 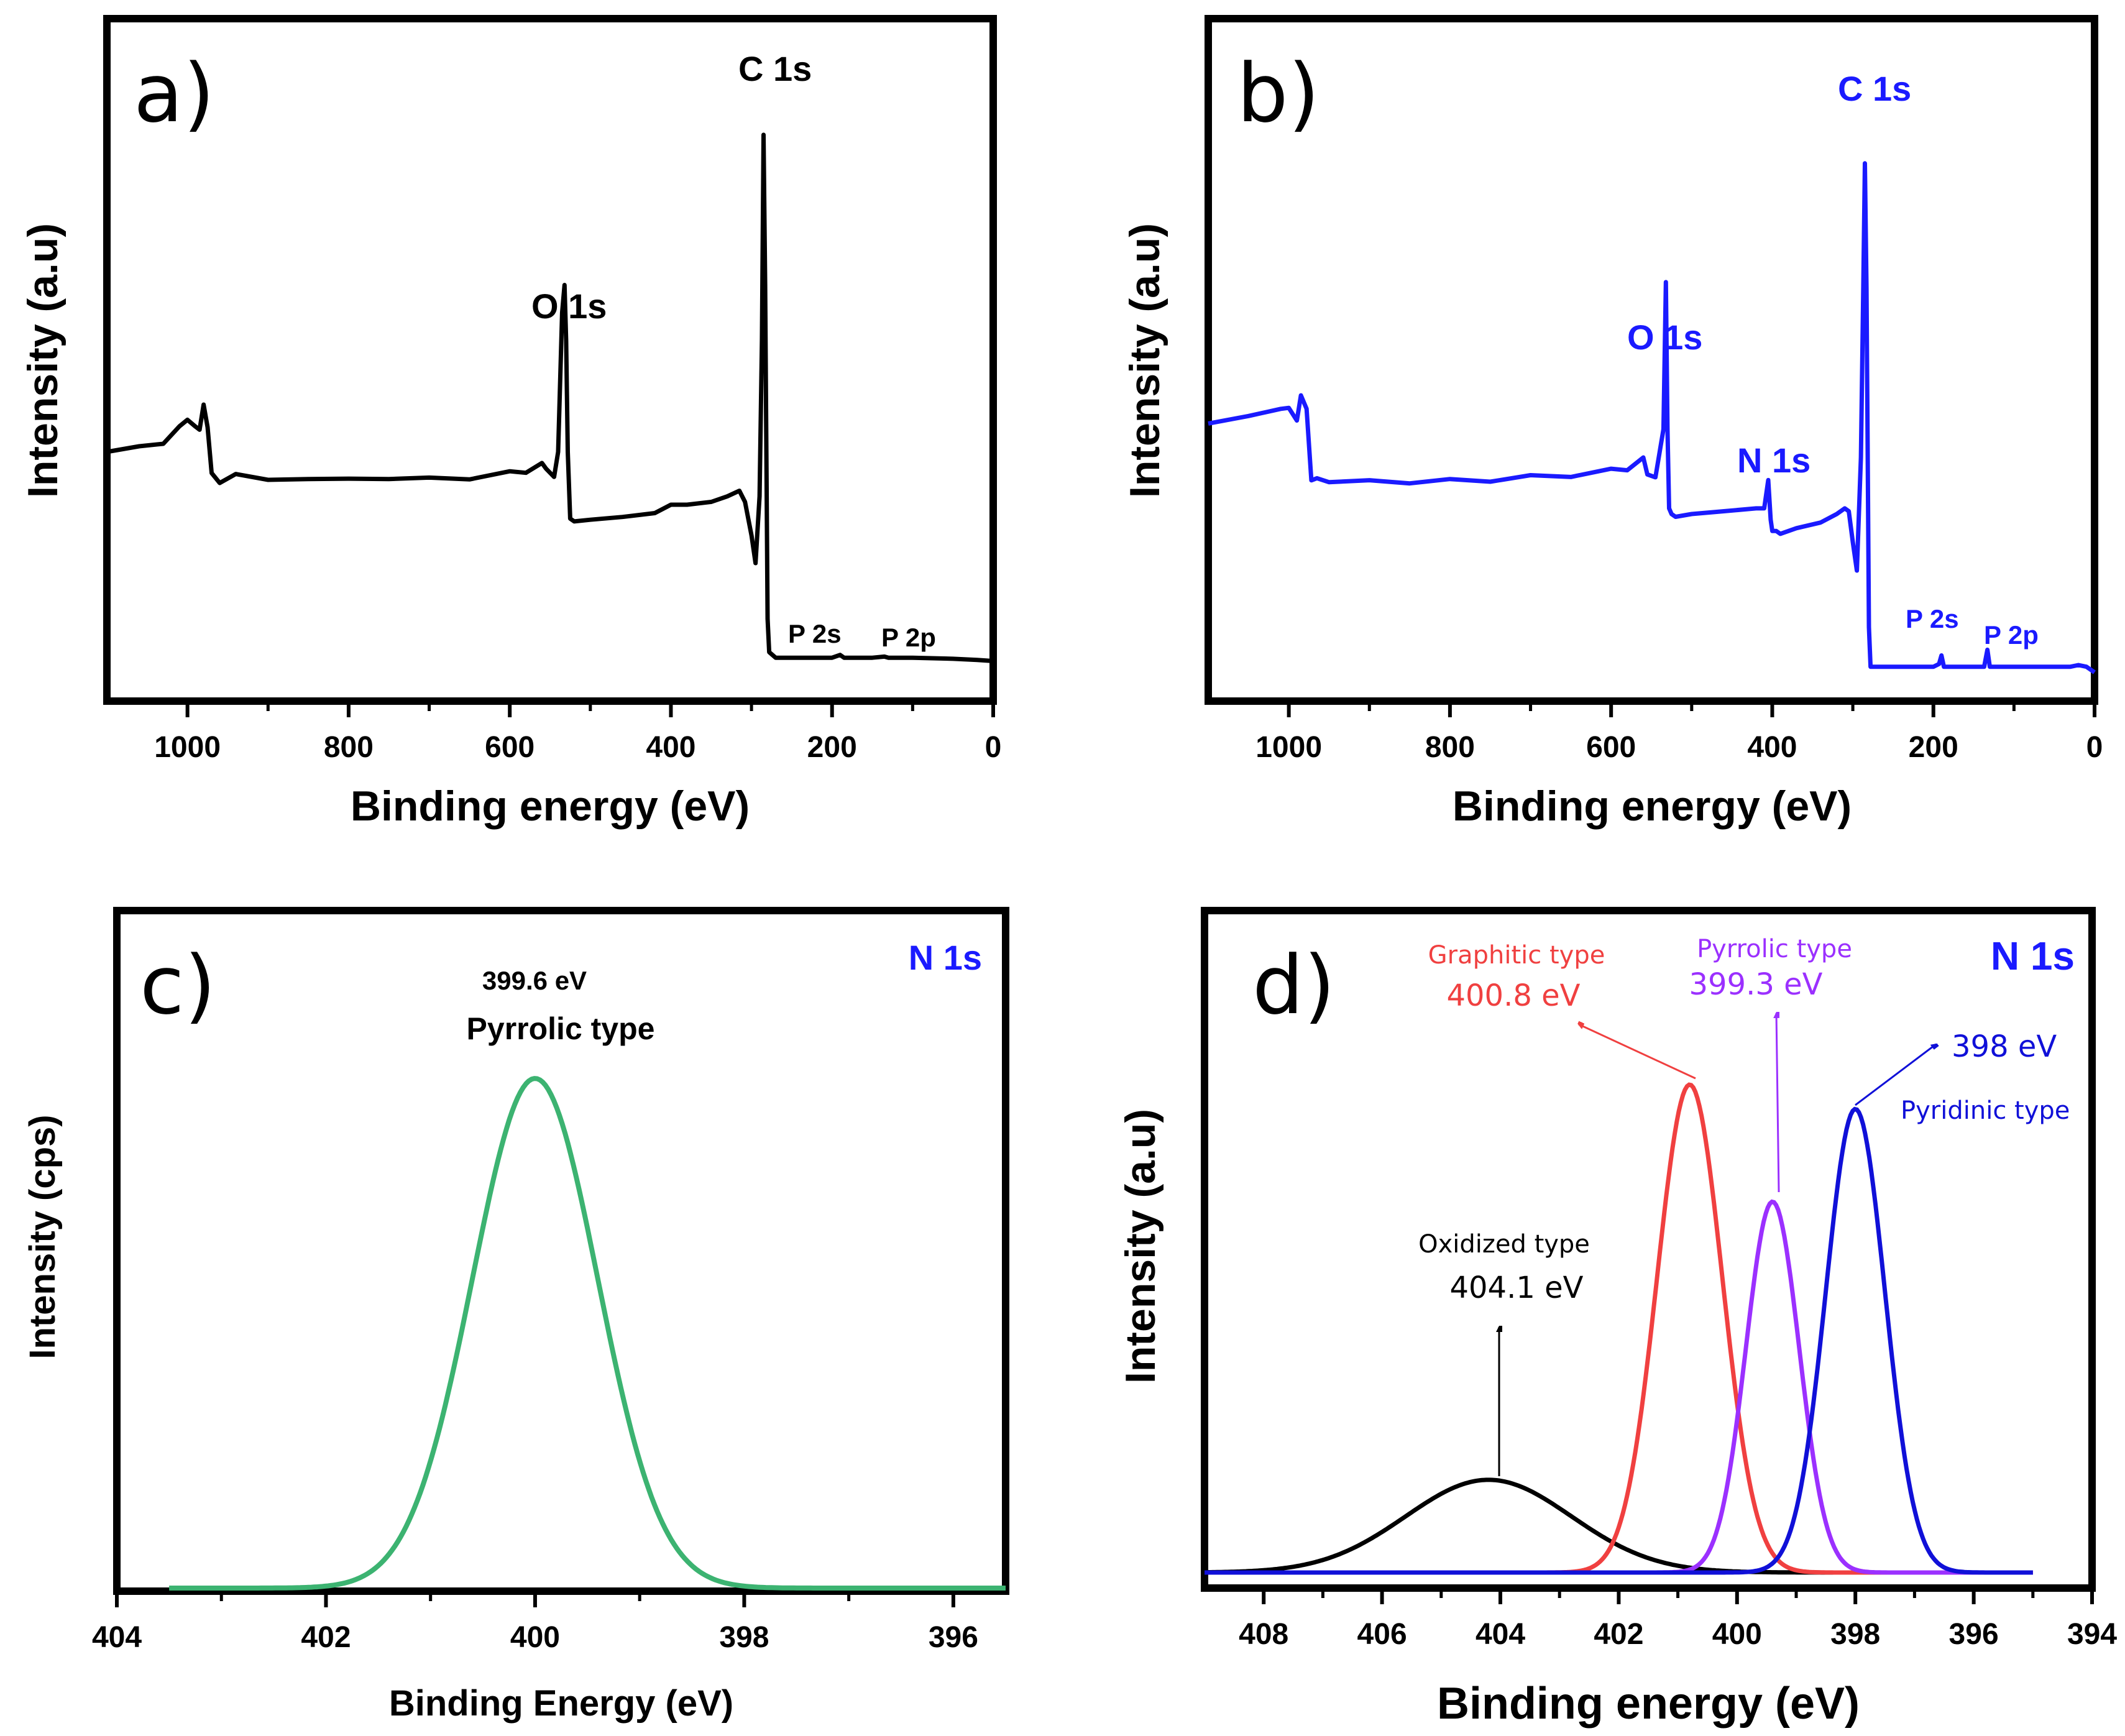 I want to click on deconvolution-curves, so click(x=1618, y=1328).